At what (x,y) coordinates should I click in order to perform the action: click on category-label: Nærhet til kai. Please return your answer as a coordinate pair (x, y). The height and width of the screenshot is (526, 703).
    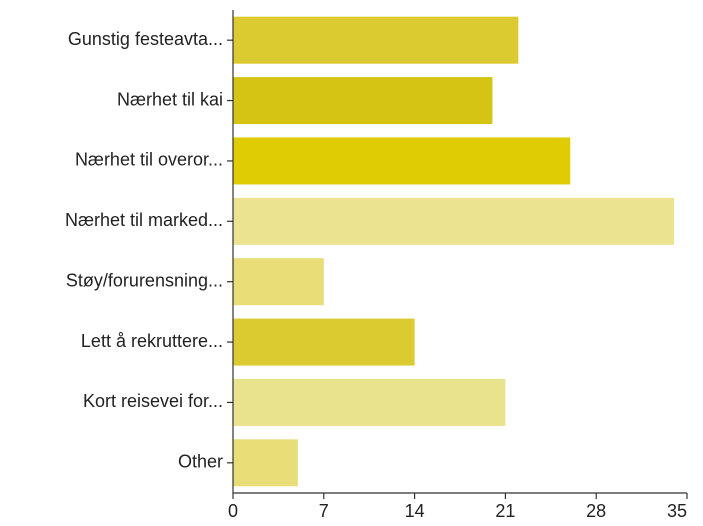
    Looking at the image, I should click on (170, 99).